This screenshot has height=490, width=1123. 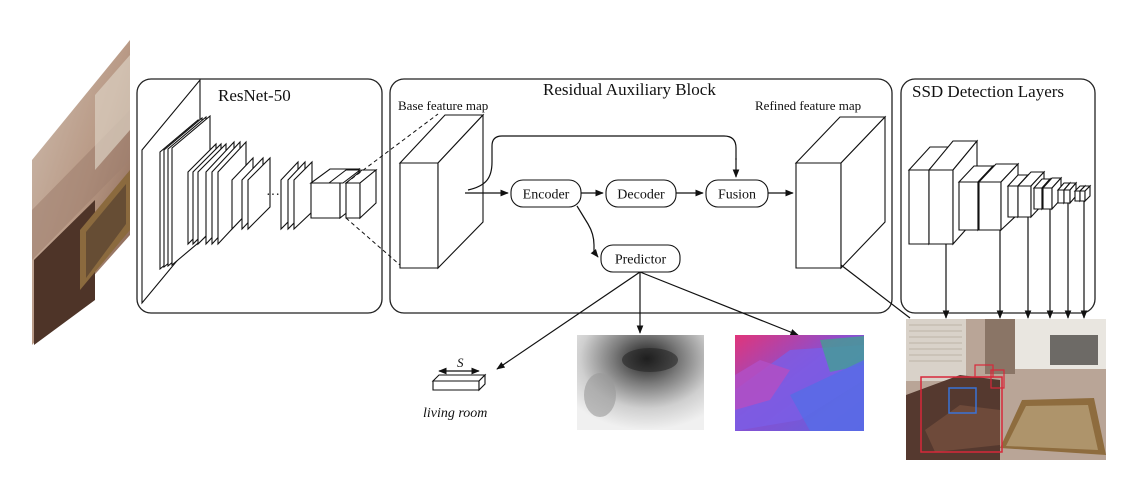 What do you see at coordinates (254, 95) in the screenshot?
I see `resnet-title: ResNet-50` at bounding box center [254, 95].